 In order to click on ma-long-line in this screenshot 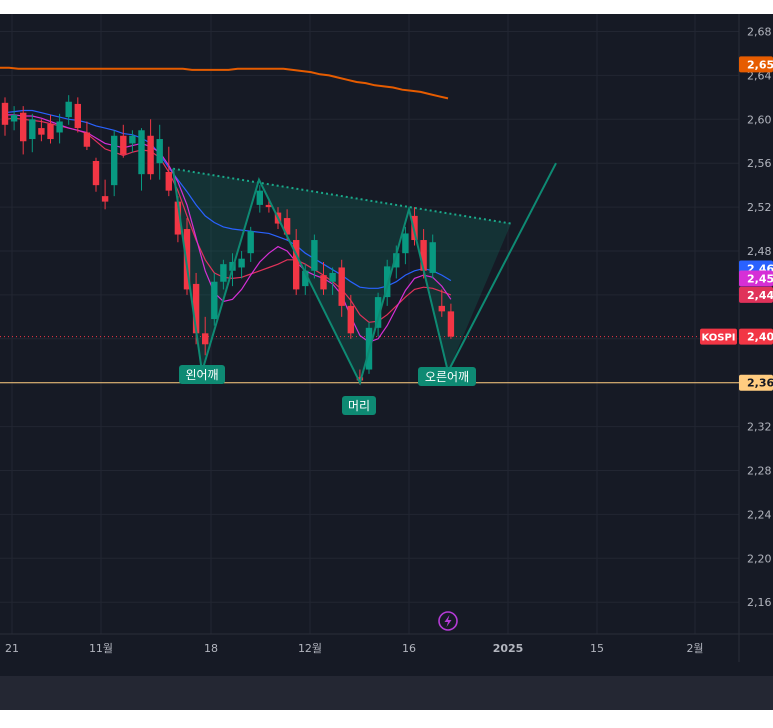, I will do `click(224, 83)`.